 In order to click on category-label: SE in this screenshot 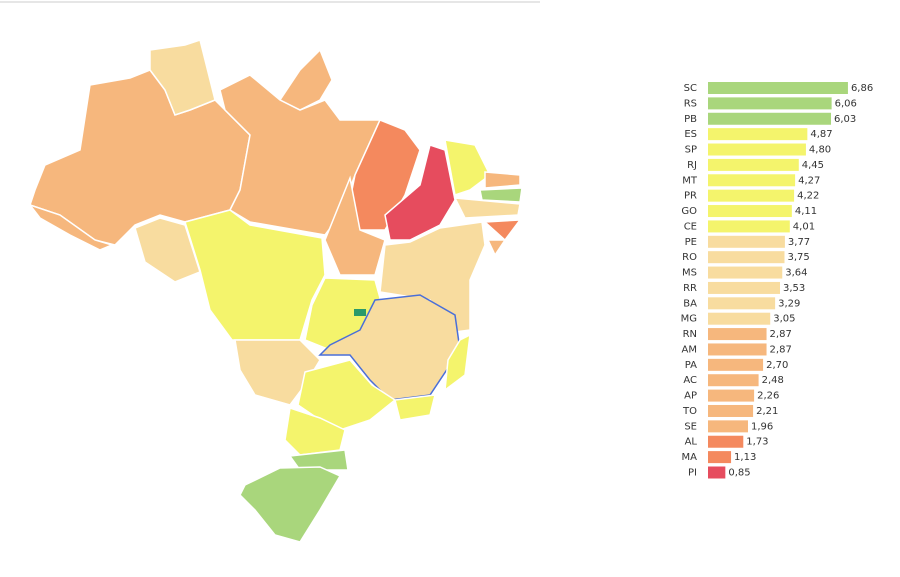, I will do `click(690, 426)`.